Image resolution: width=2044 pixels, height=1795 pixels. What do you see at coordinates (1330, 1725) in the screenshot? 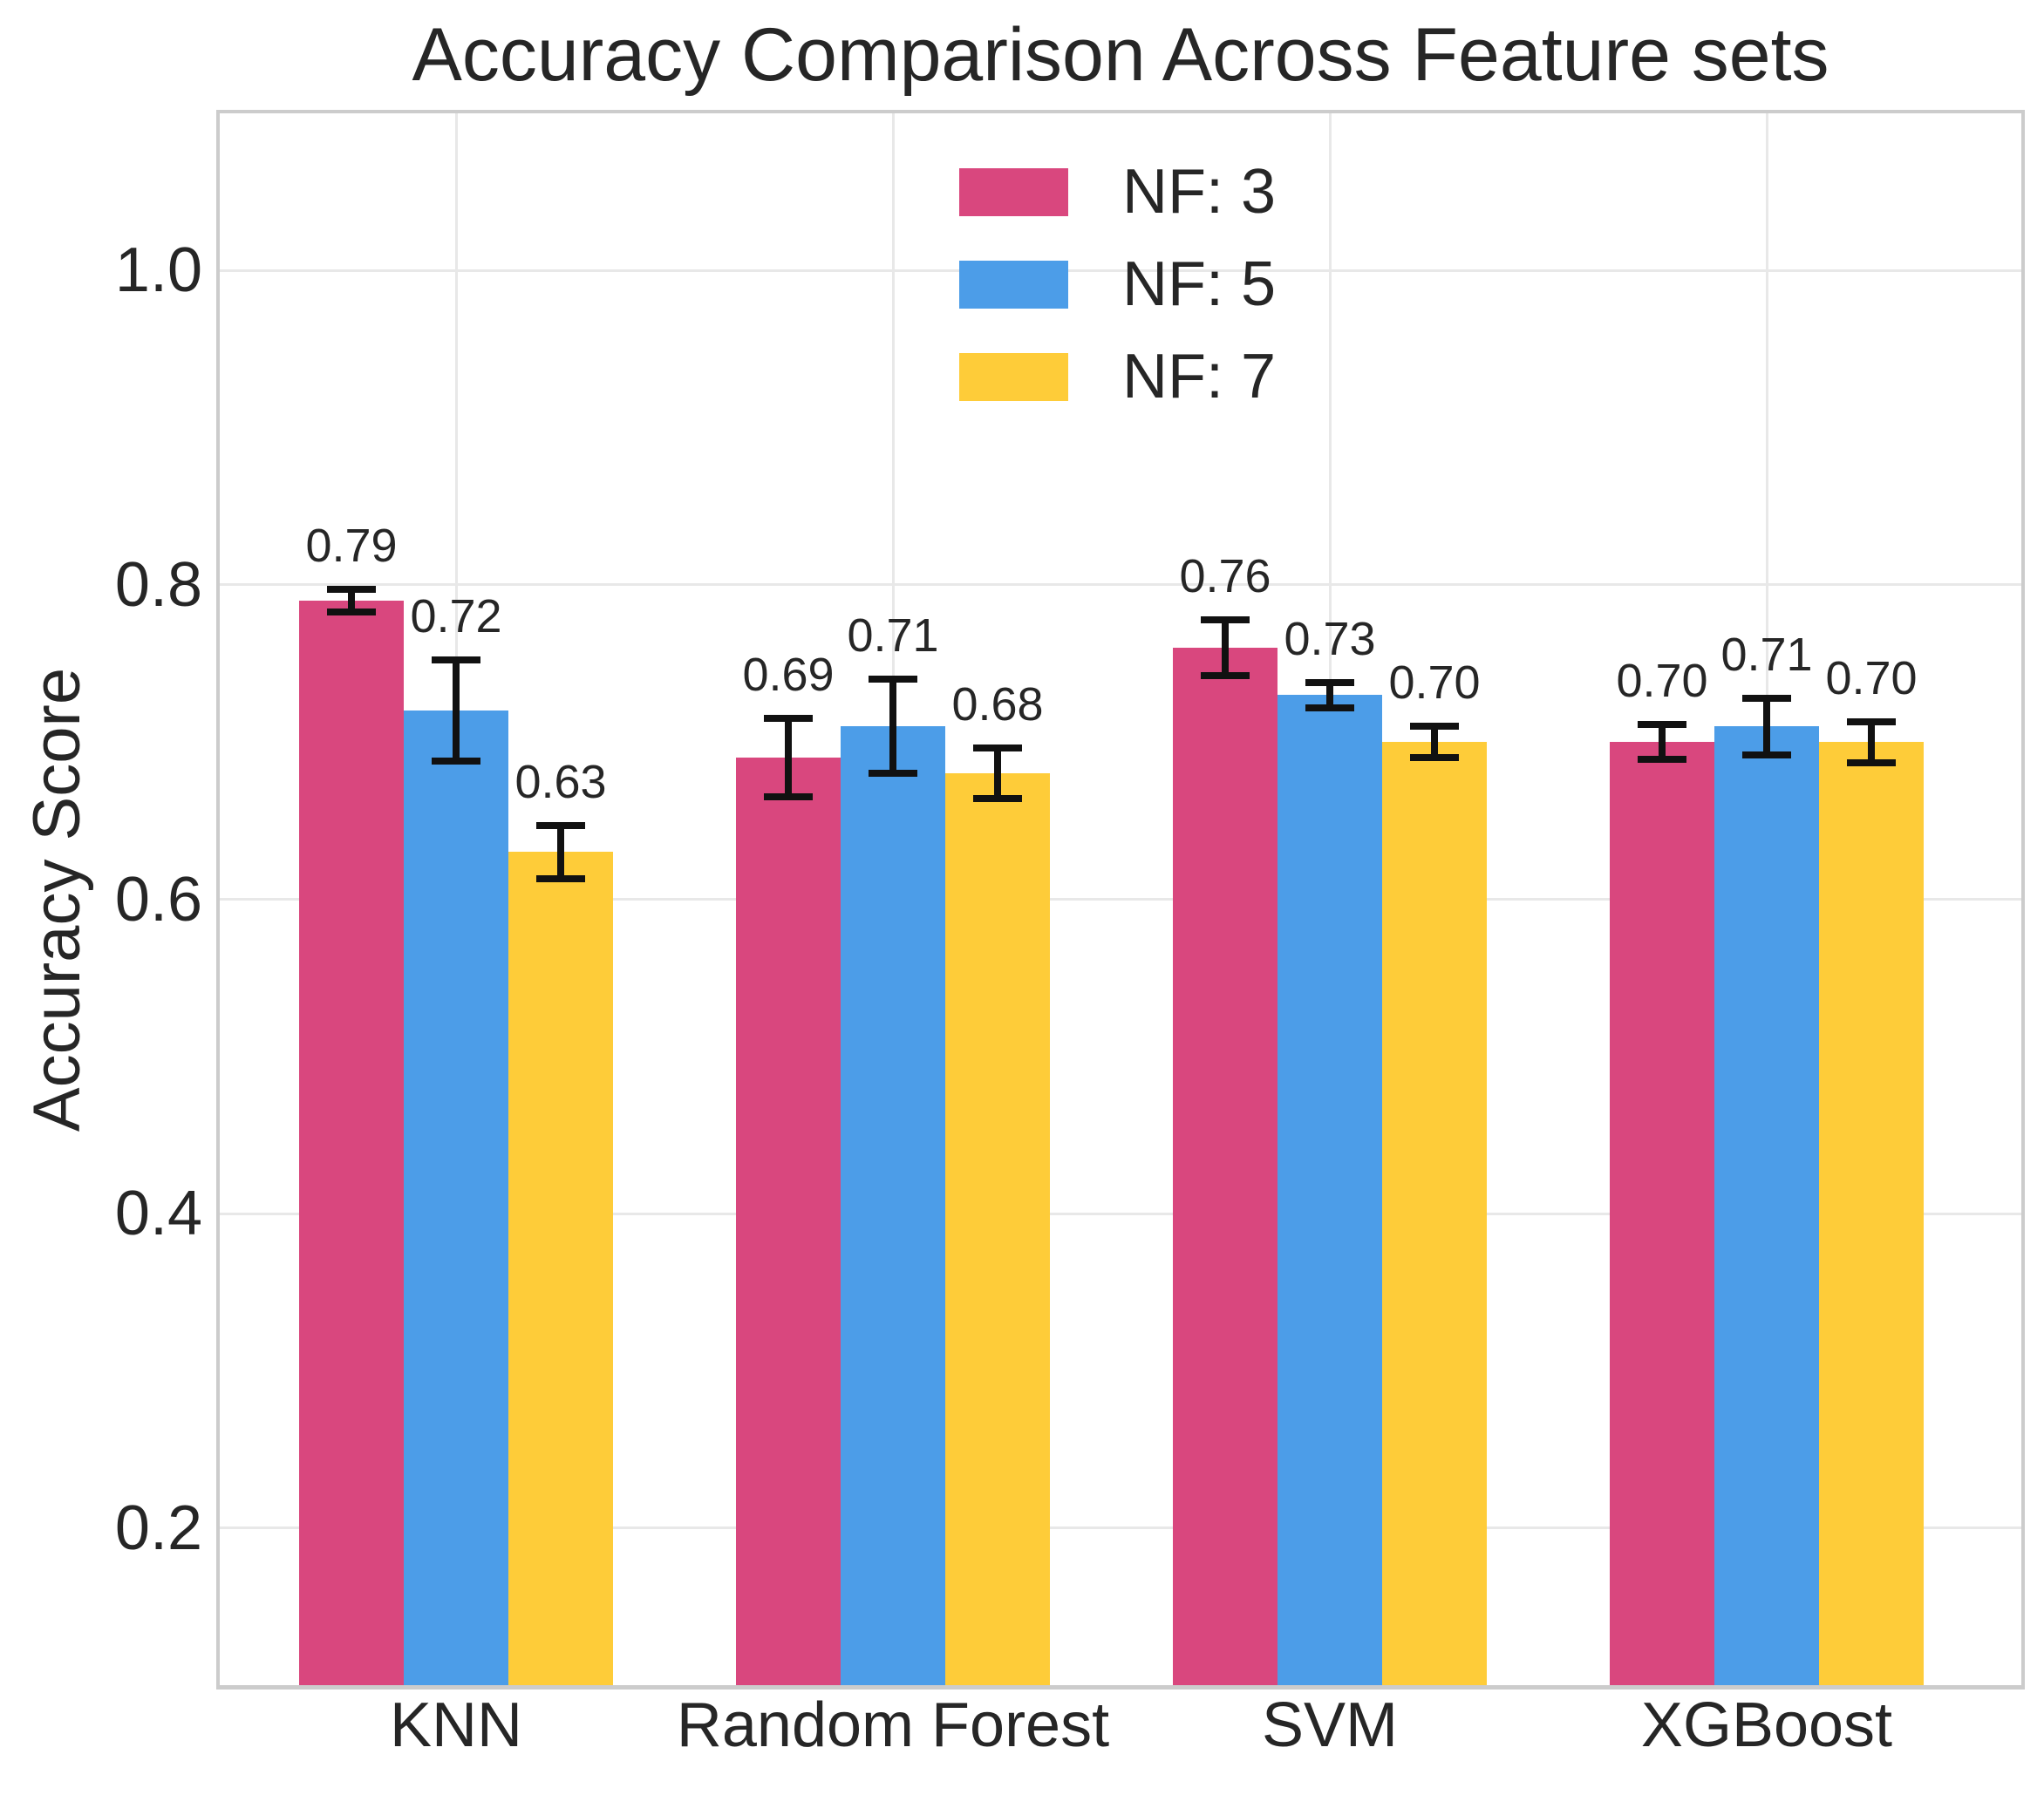
I see `x-tick-label: SVM` at bounding box center [1330, 1725].